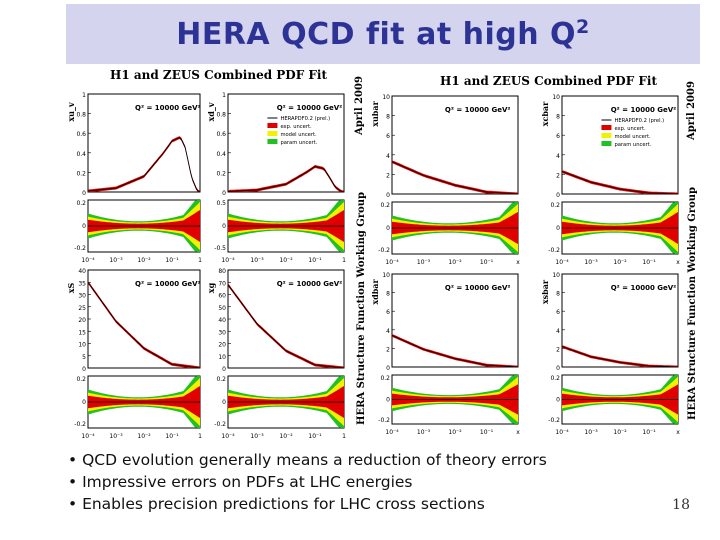 This screenshot has width=720, height=540. I want to click on y-tick-label: 20, so click(222, 345).